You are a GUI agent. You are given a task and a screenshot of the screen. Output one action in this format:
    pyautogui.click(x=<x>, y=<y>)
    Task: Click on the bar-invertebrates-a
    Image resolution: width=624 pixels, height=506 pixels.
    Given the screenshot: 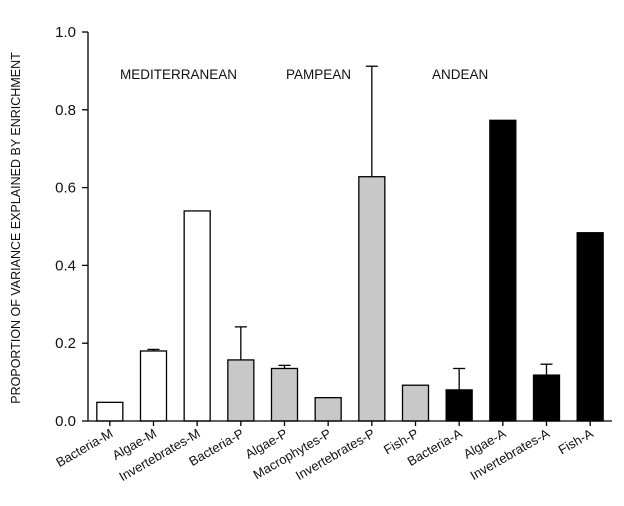 What is the action you would take?
    pyautogui.click(x=546, y=398)
    